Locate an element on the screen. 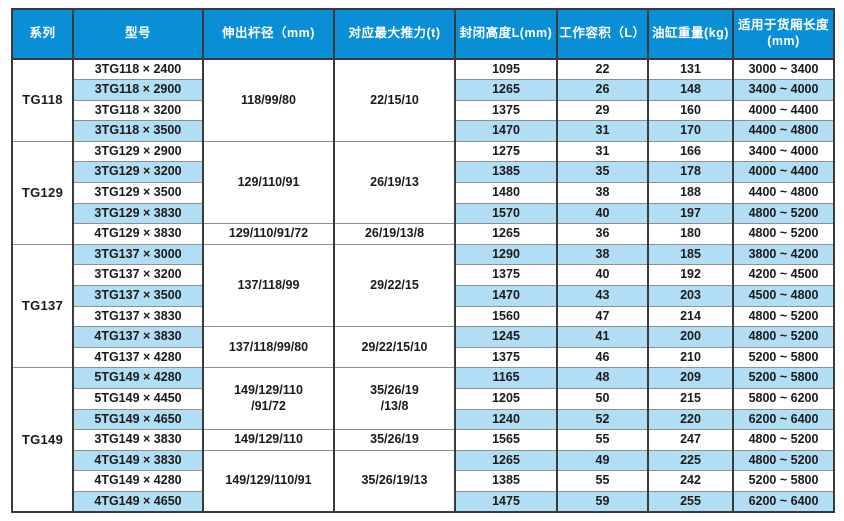 This screenshot has width=844, height=521. table-row: 3TG129 × 3830 1570 40 197 4800 ~ 5200 is located at coordinates (423, 213).